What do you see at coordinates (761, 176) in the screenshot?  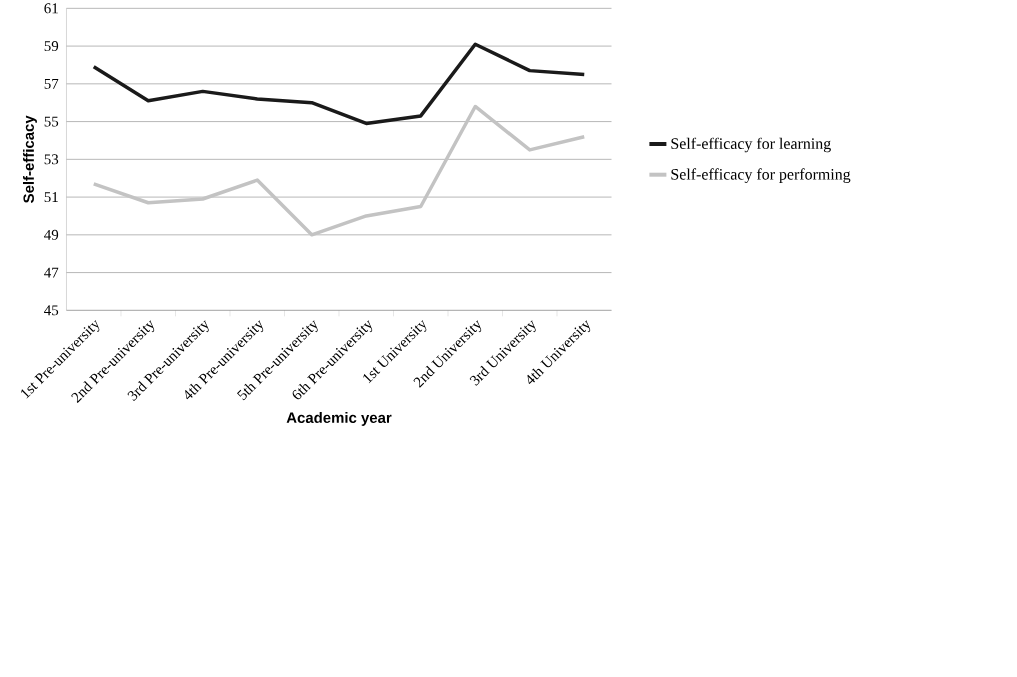 I see `legend-label: Self-efficacy for performing` at bounding box center [761, 176].